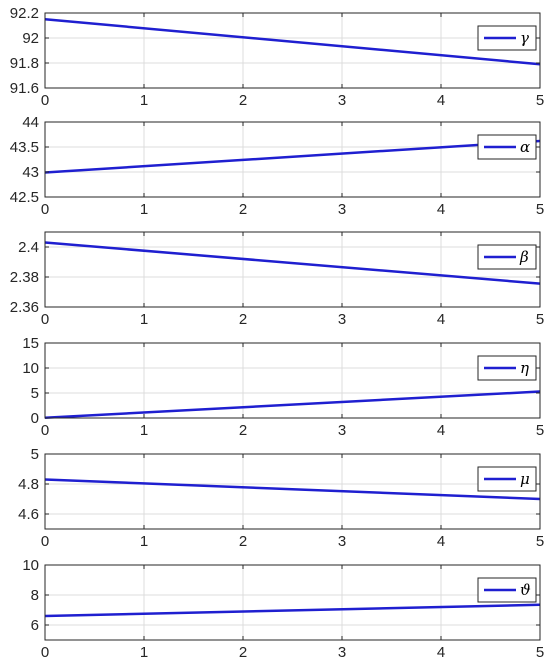 Image resolution: width=550 pixels, height=669 pixels. Describe the element at coordinates (24, 63) in the screenshot. I see `y-tick-label: 91.8` at that location.